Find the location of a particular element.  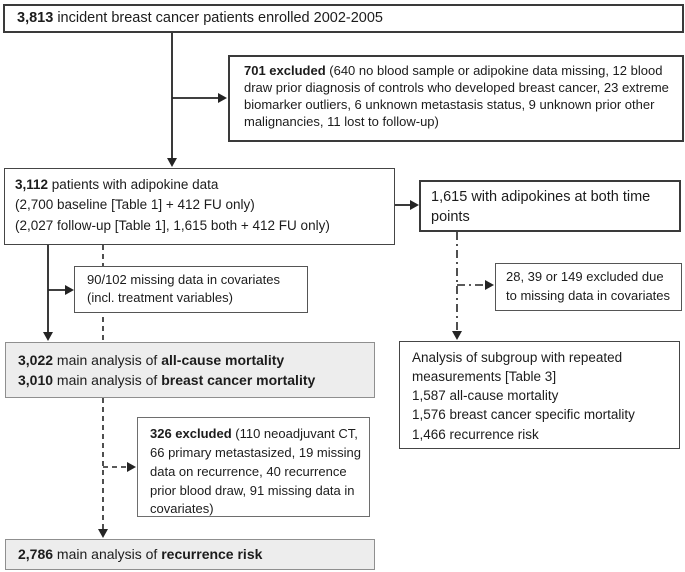

arrow-both1615-to-subgroup is located at coordinates (457, 286).